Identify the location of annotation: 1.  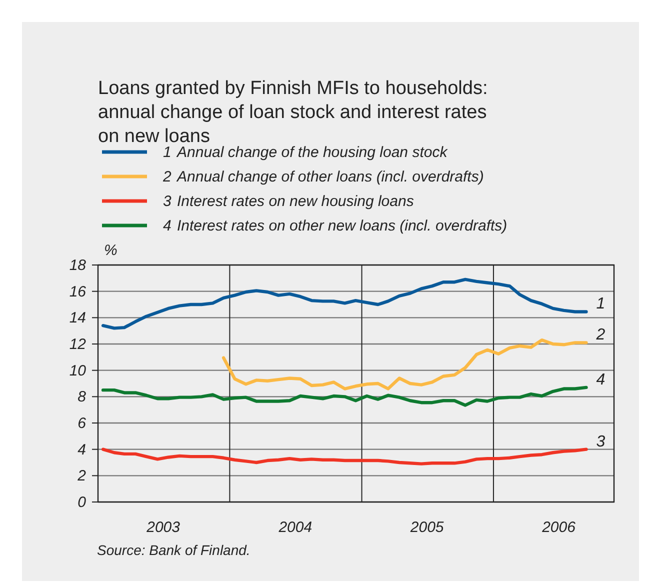
(601, 304).